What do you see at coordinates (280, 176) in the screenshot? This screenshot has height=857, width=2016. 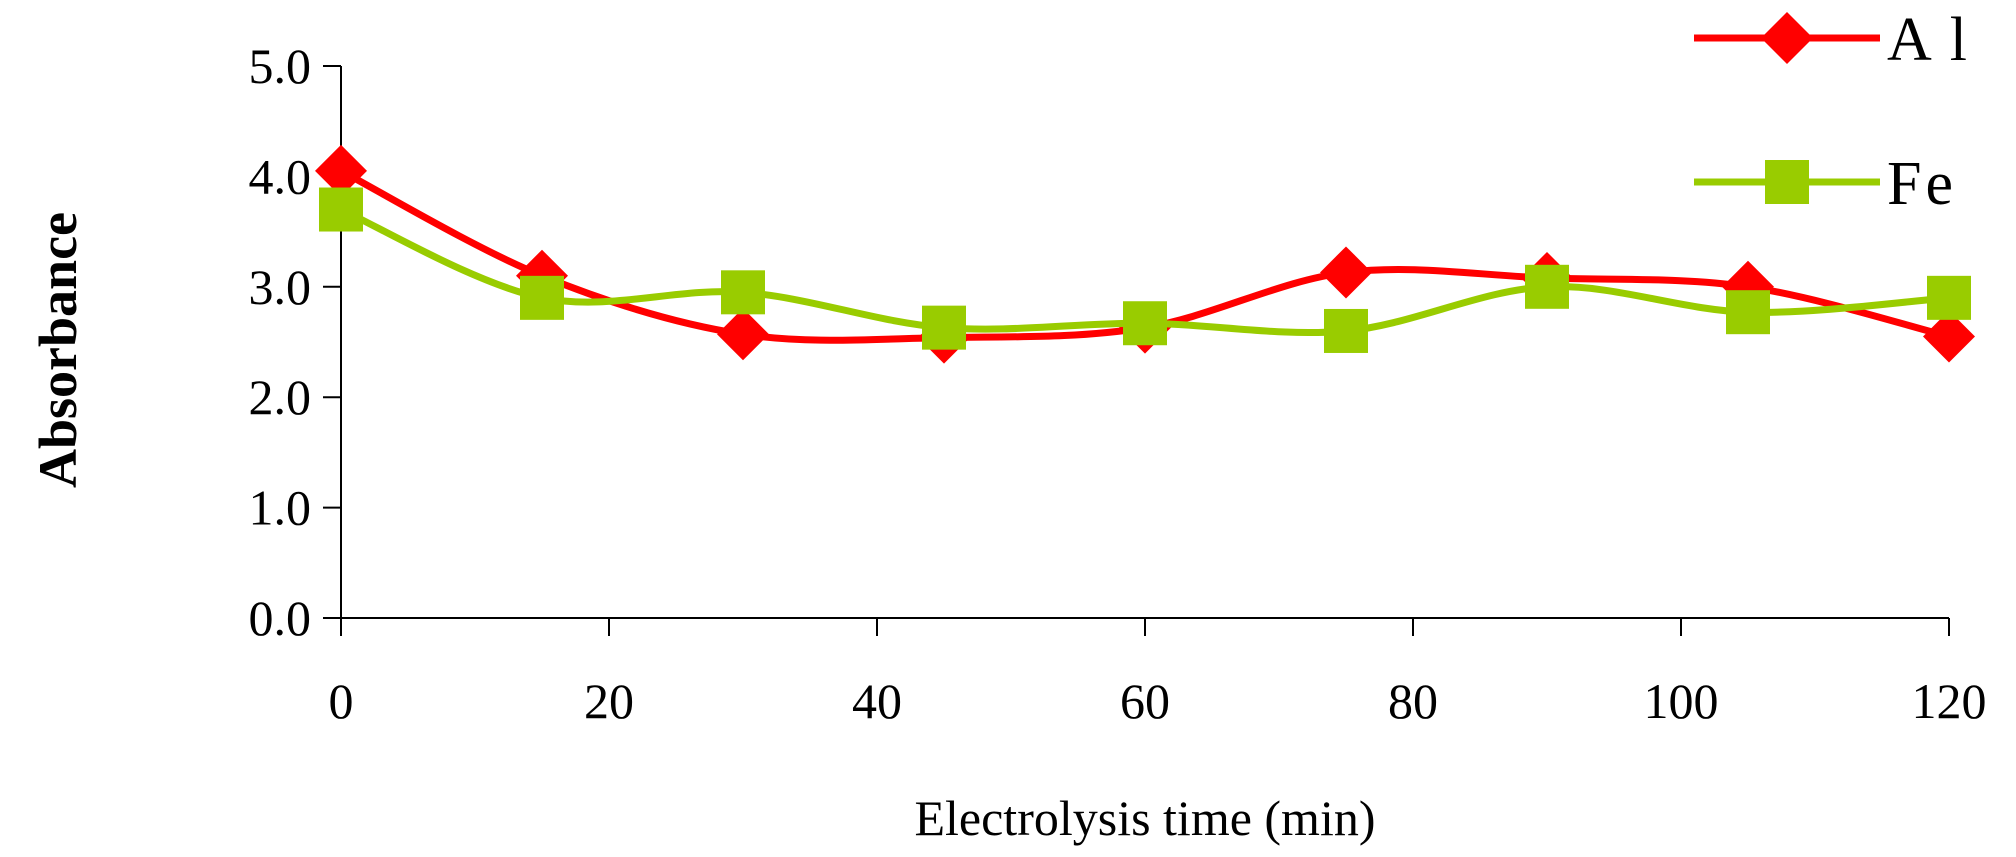 I see `y-tick-label: 4.0` at bounding box center [280, 176].